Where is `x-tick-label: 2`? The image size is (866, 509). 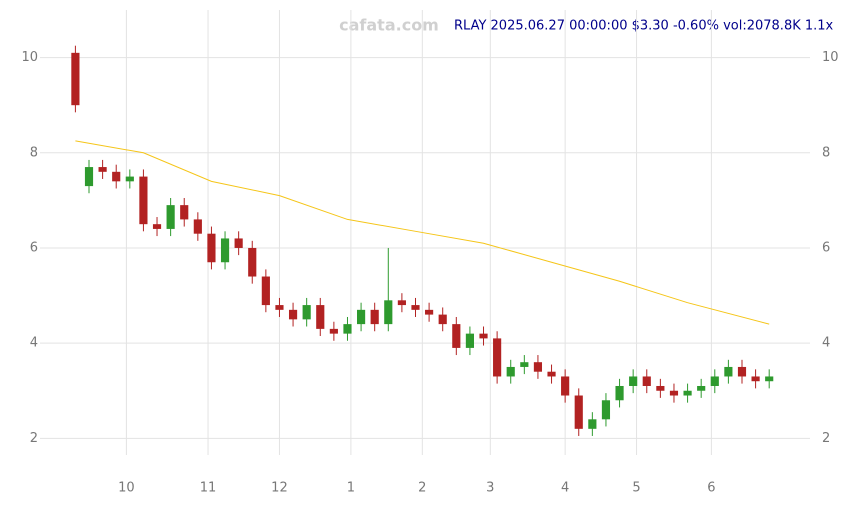 x-tick-label: 2 is located at coordinates (422, 488).